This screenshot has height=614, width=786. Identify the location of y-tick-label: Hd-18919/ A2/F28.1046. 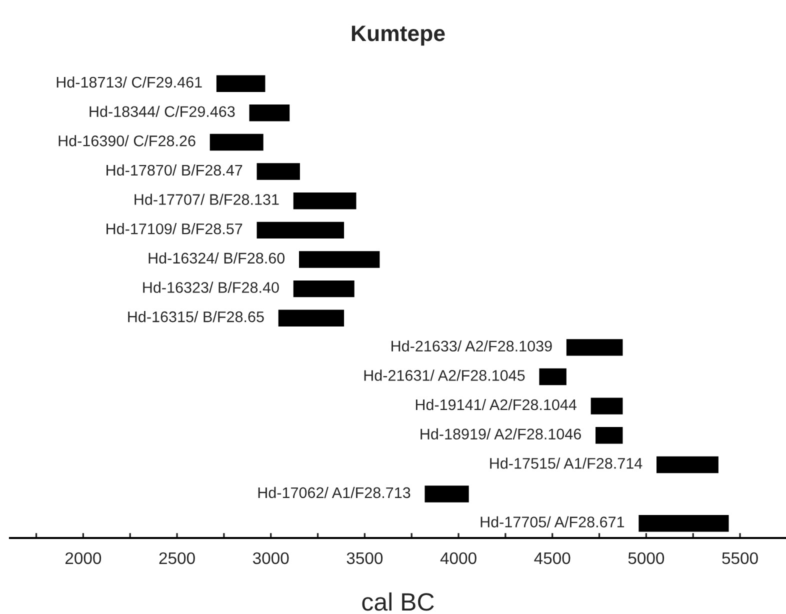
(500, 434).